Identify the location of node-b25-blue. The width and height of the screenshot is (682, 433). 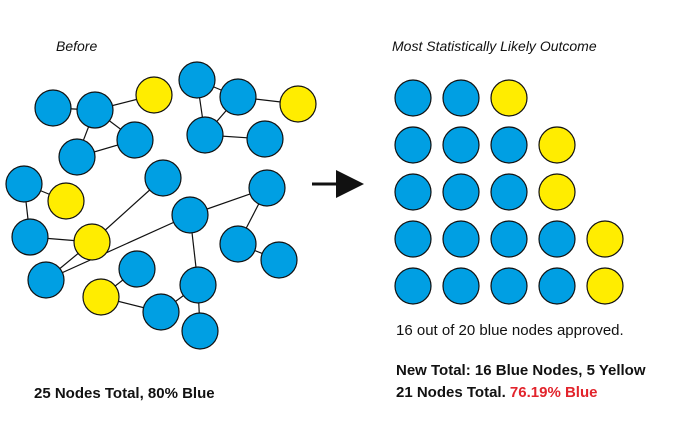
(200, 331).